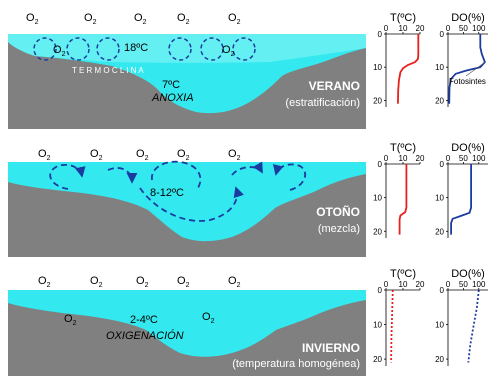 The height and width of the screenshot is (381, 497). What do you see at coordinates (144, 320) in the screenshot?
I see `winter-temperature: 2-4ºC` at bounding box center [144, 320].